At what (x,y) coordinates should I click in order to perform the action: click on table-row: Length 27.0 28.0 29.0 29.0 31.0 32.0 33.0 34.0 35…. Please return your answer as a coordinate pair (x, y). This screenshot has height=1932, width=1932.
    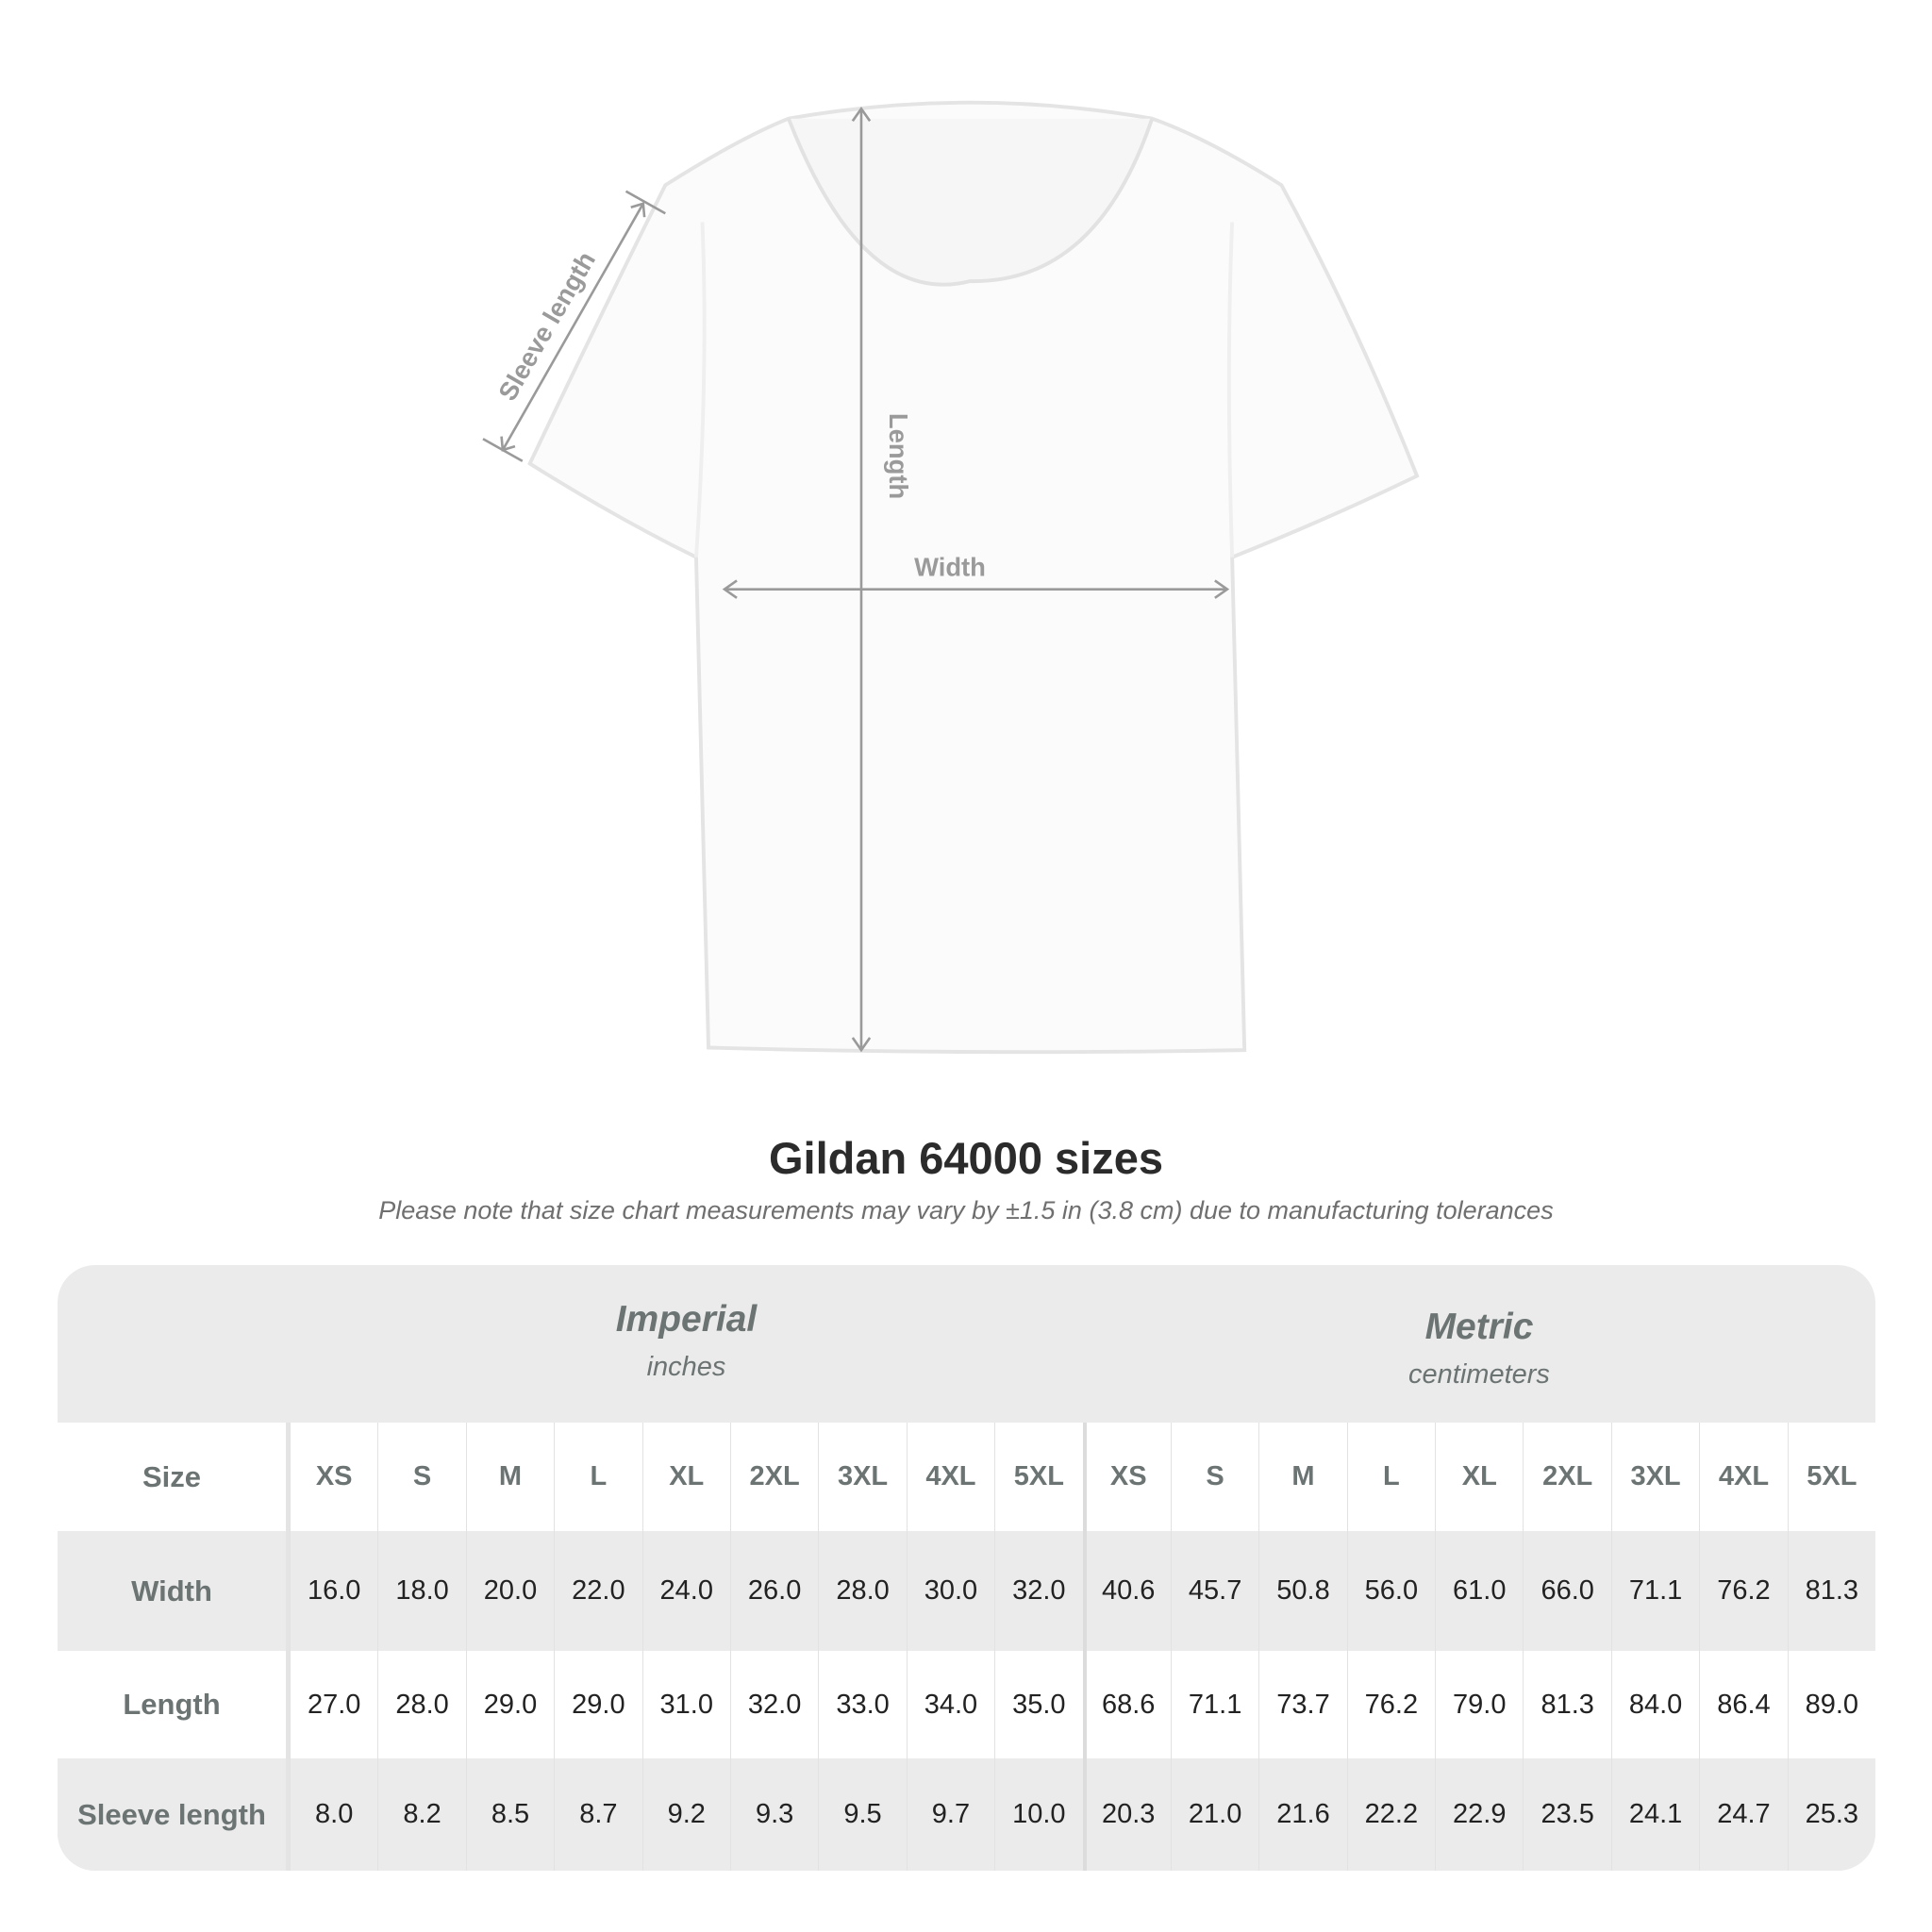
    Looking at the image, I should click on (967, 1704).